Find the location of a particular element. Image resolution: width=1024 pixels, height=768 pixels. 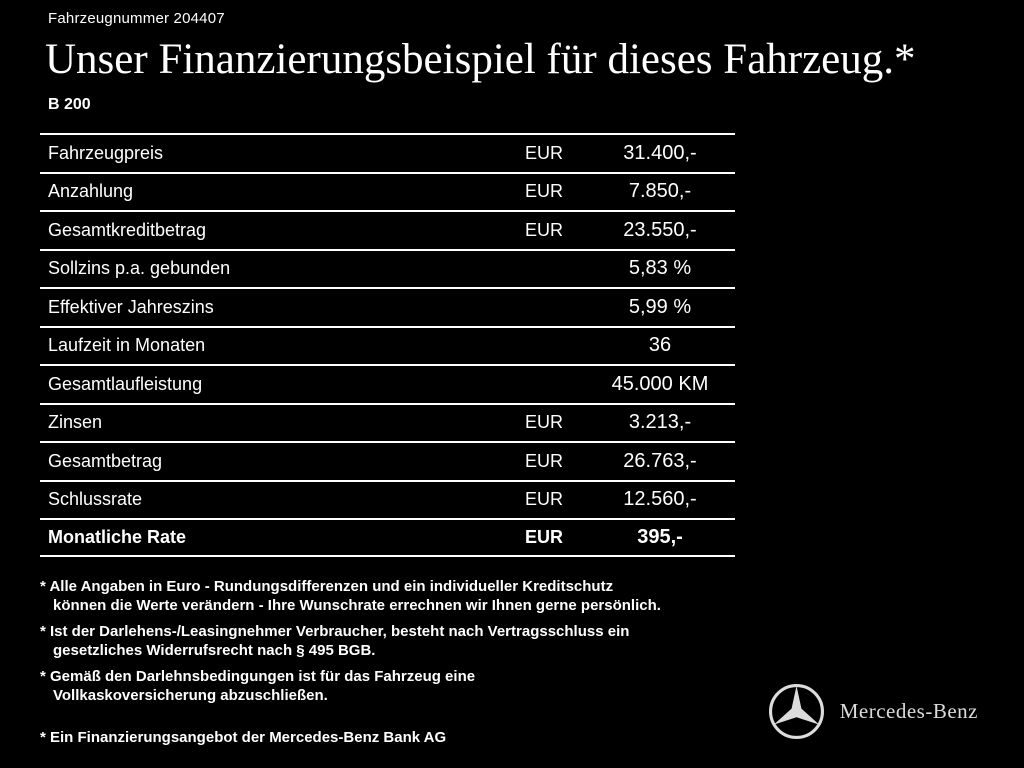

row-value: 7.850,- is located at coordinates (660, 191).